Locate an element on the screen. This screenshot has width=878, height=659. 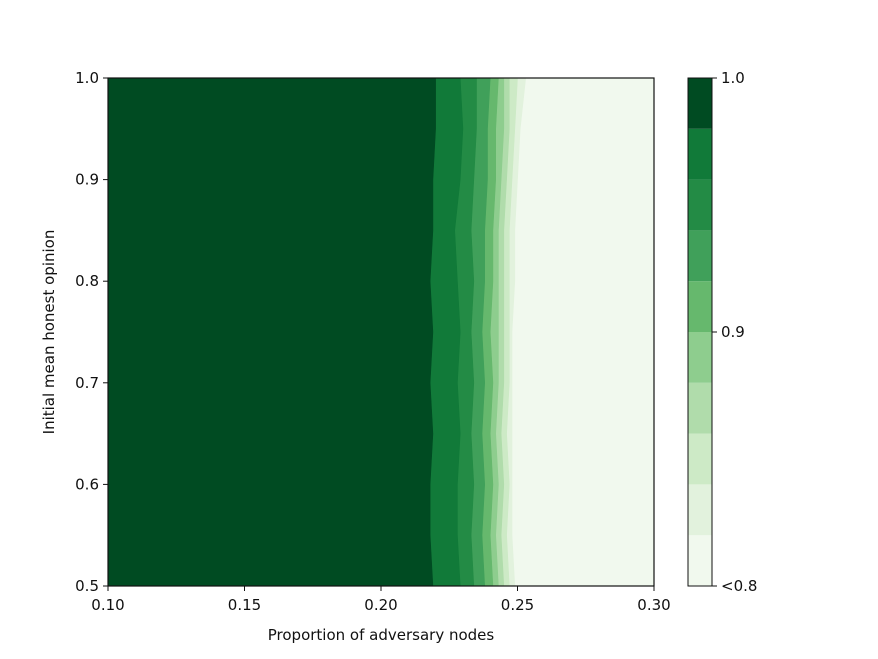
colorbar: <0.8 0.9 1.0 is located at coordinates (722, 332).